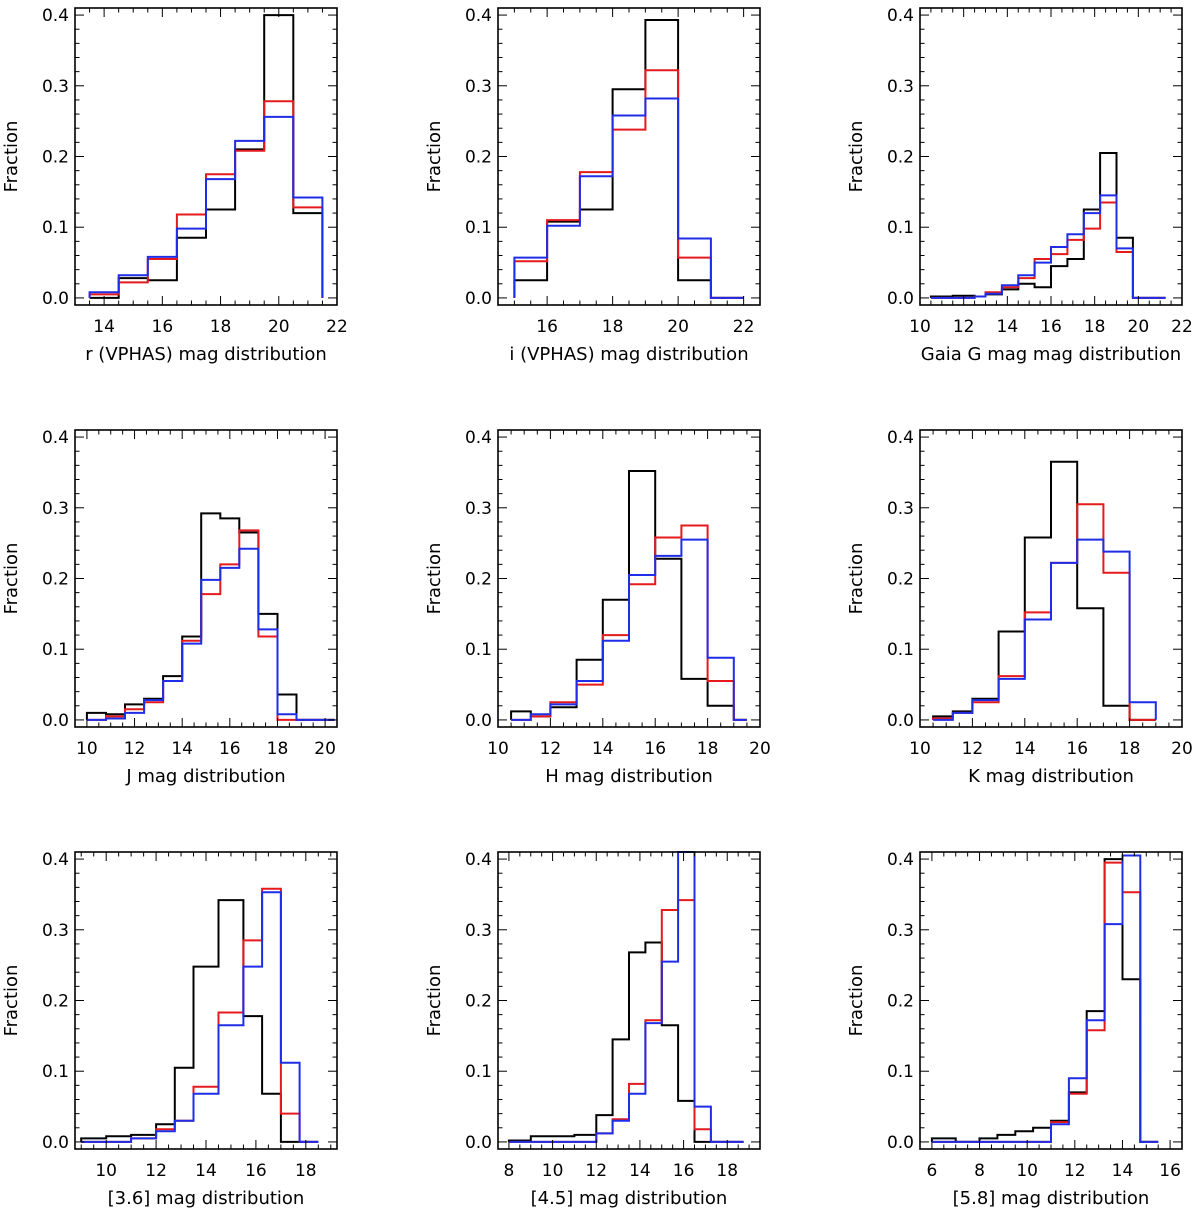  What do you see at coordinates (1051, 354) in the screenshot?
I see `x-axis-title: Gaia G mag mag distribution` at bounding box center [1051, 354].